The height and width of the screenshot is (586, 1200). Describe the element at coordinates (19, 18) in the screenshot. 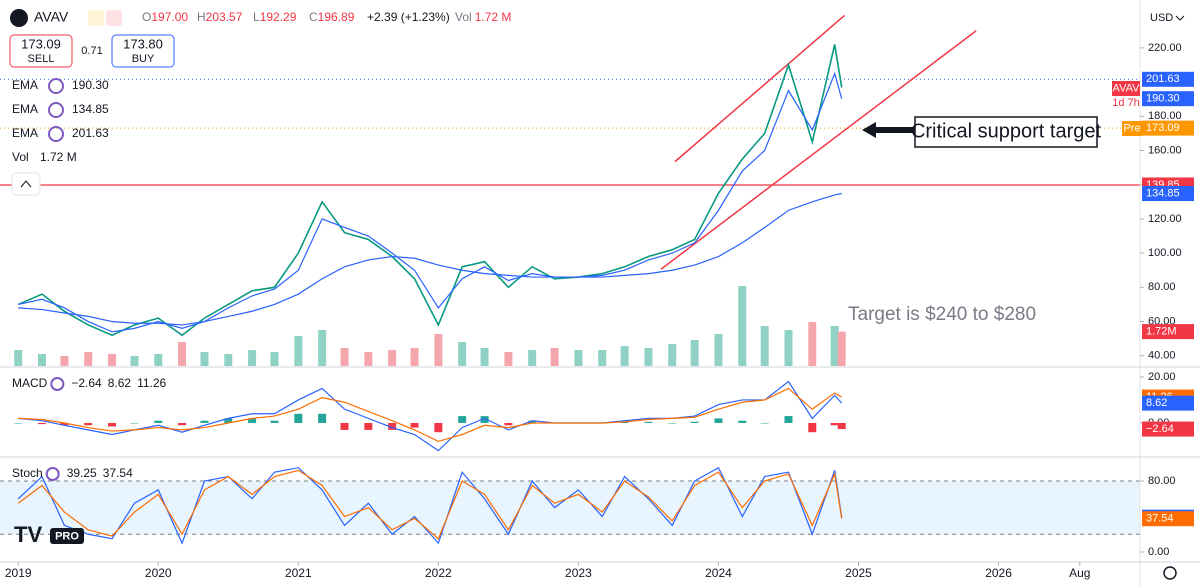

I see `symbol-logo` at that location.